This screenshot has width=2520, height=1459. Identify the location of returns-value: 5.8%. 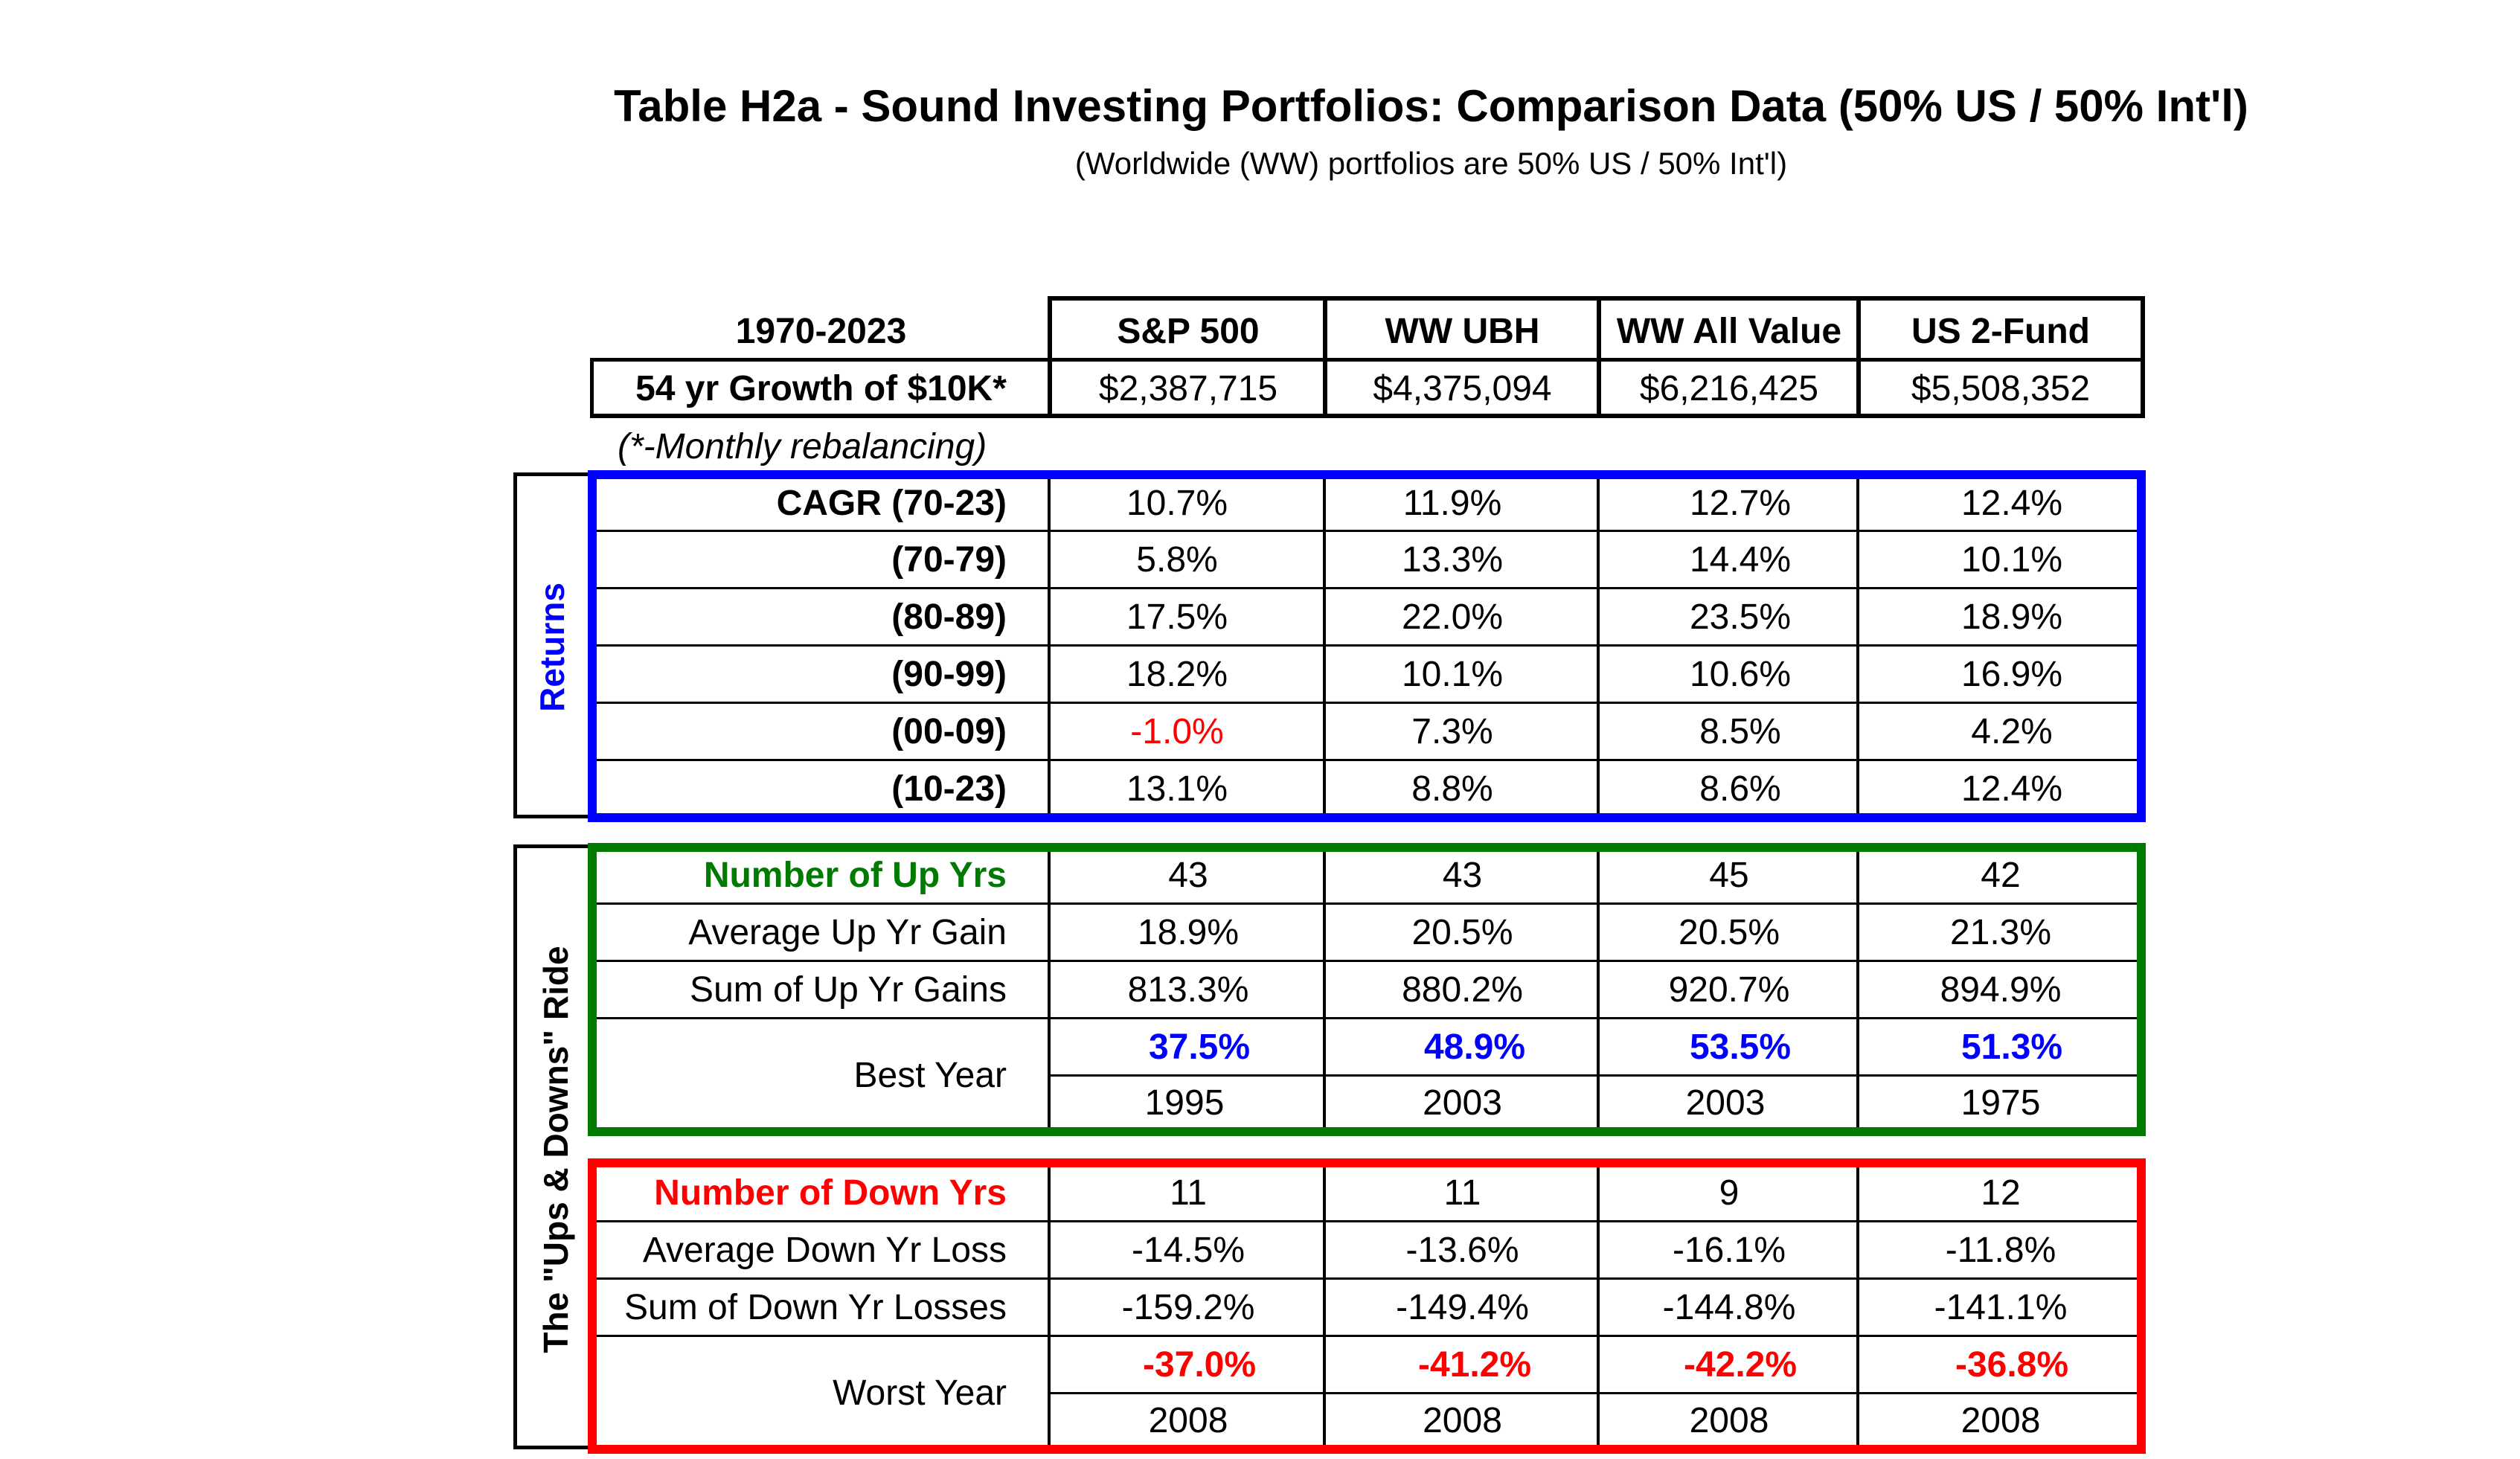
(1177, 559).